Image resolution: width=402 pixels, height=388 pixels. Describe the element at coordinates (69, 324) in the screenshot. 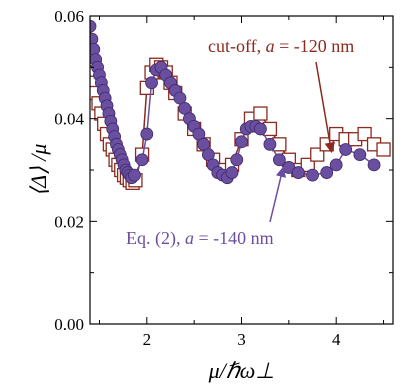

I see `y-tick-label: 0.00` at that location.